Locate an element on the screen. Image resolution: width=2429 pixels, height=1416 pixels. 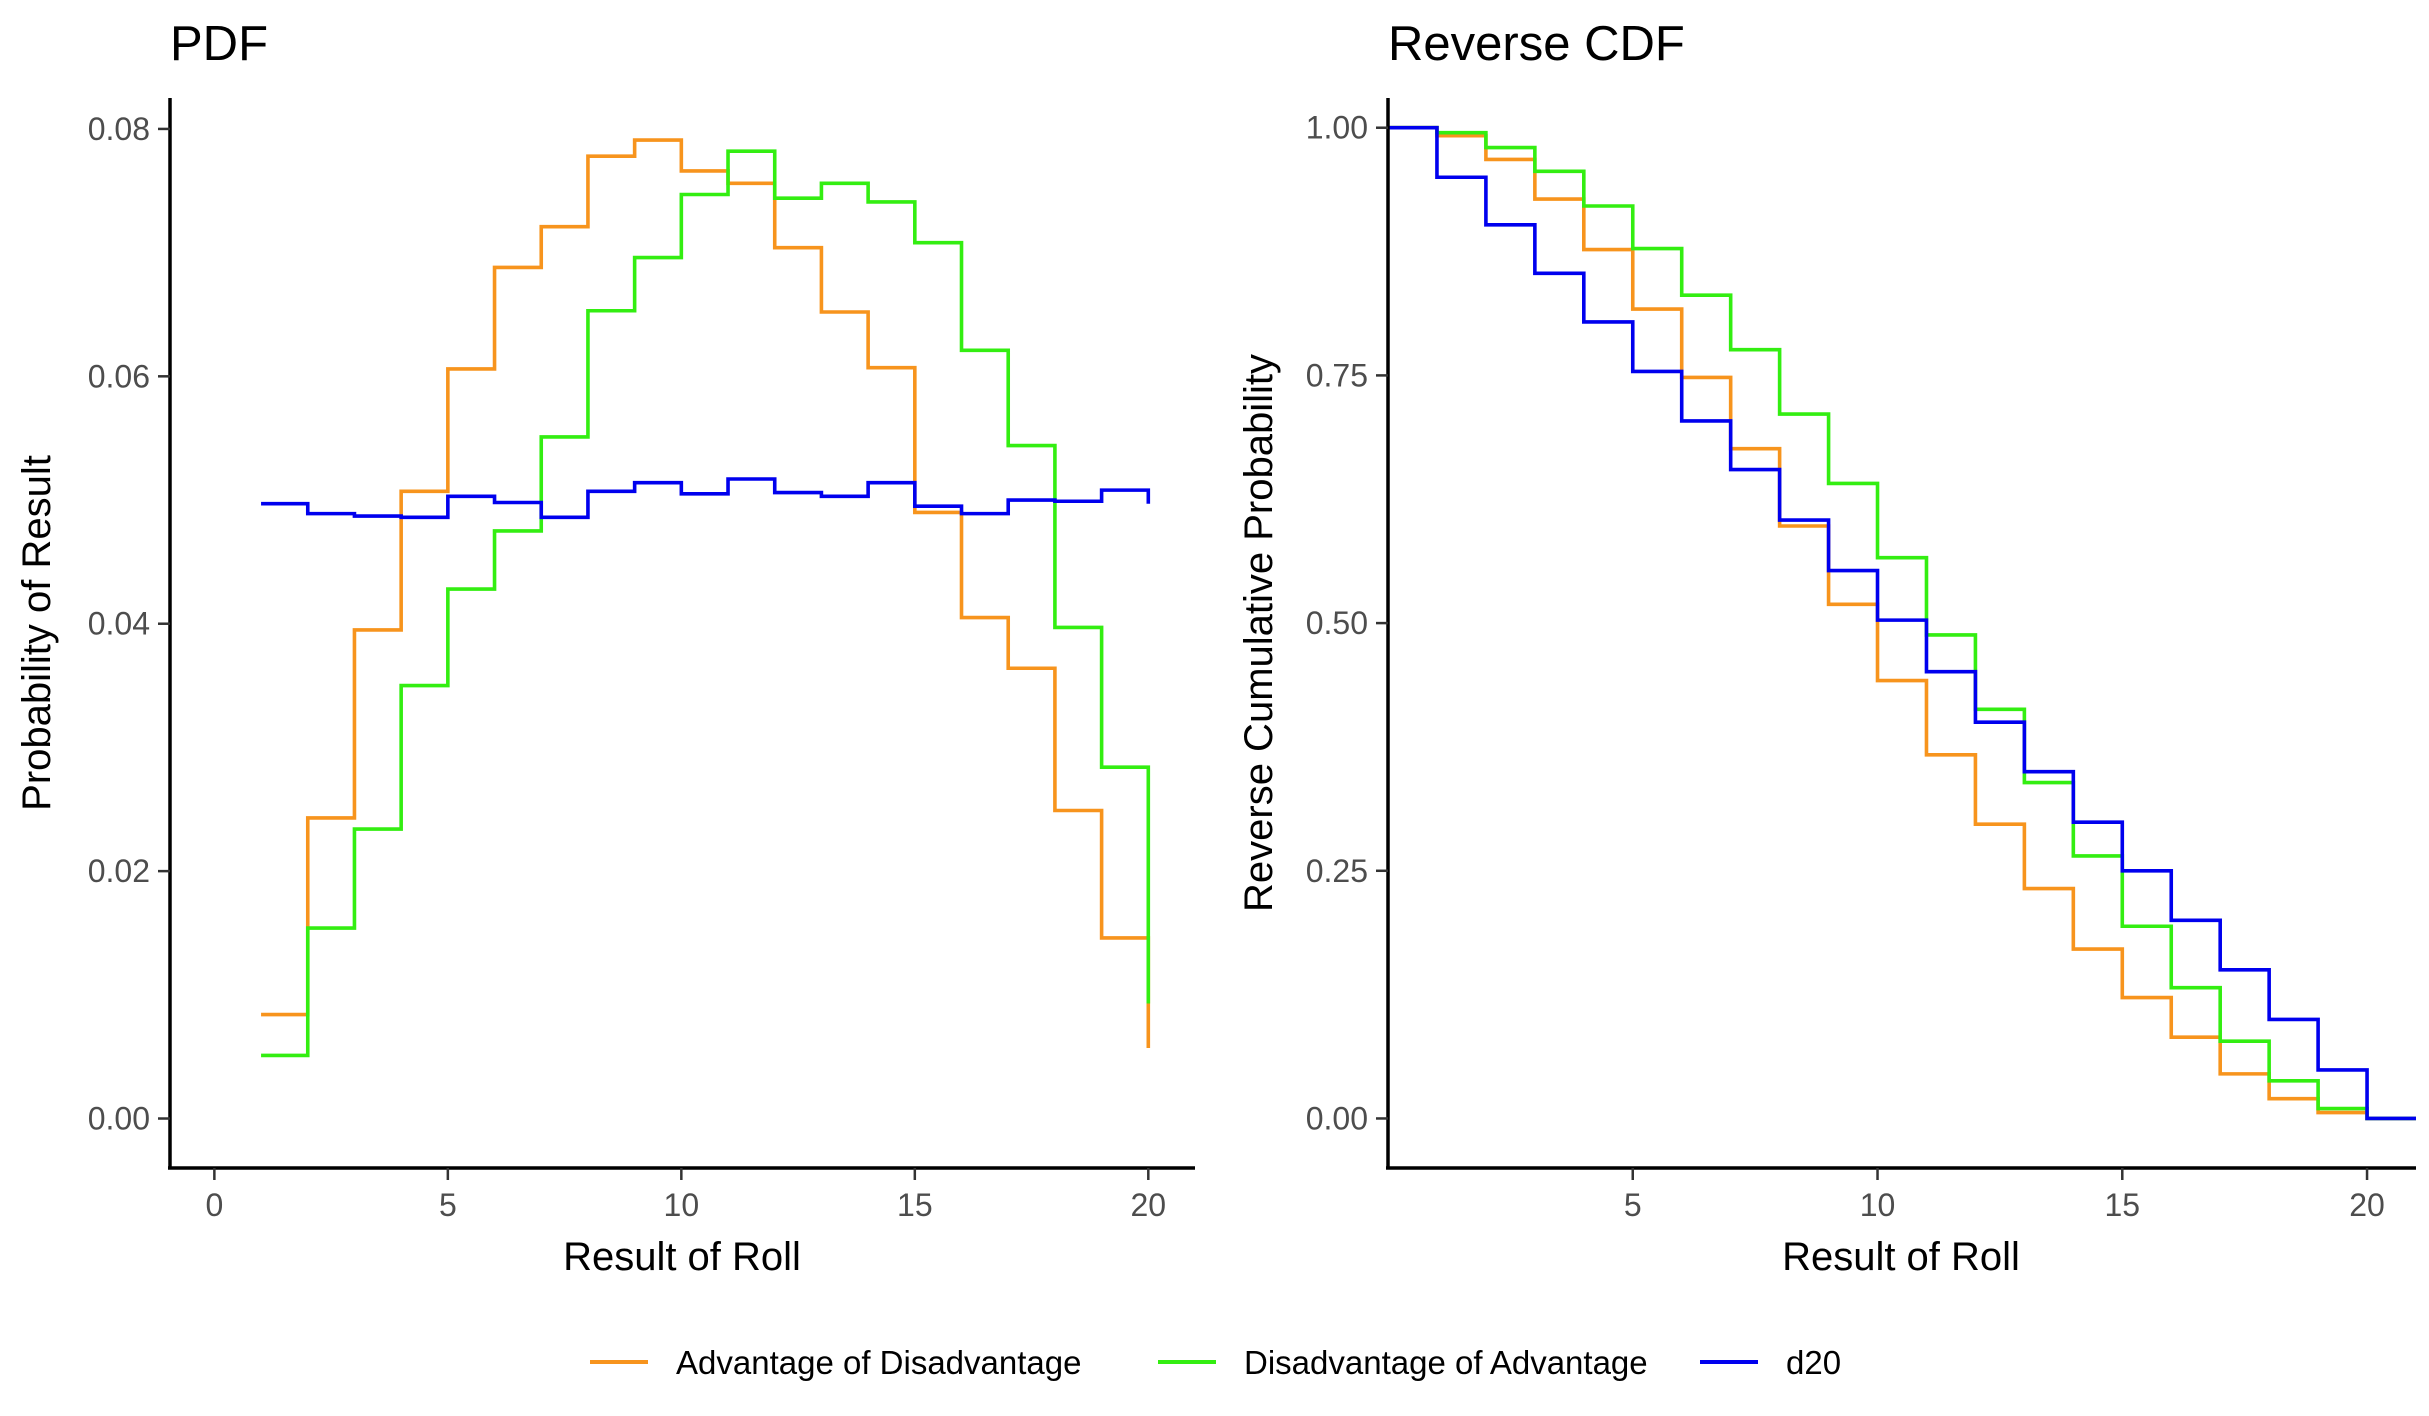
legend-item-advantage-of-disadvantage: Advantage of Disadvantage is located at coordinates (835, 1362).